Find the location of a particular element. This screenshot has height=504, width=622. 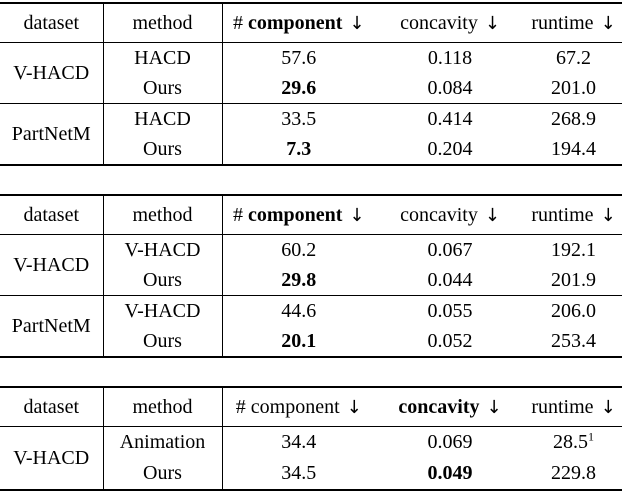

table-row: Ours 34.5 0.049 229.8 is located at coordinates (311, 474).